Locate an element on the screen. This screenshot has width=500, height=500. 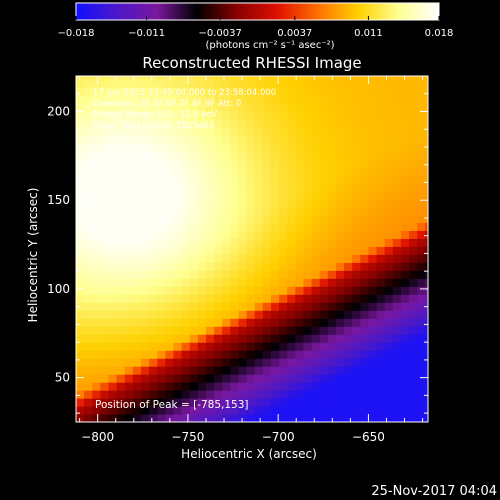
x-tick-label: −700 is located at coordinates (278, 437).